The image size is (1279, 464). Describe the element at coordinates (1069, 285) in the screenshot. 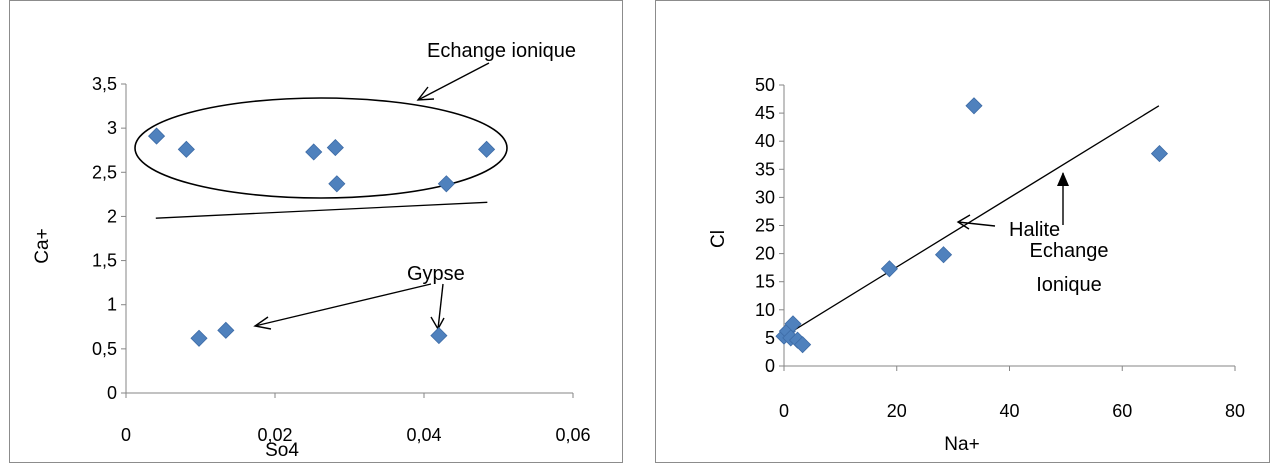

I see `annotation-echange-line2: Ionique` at that location.